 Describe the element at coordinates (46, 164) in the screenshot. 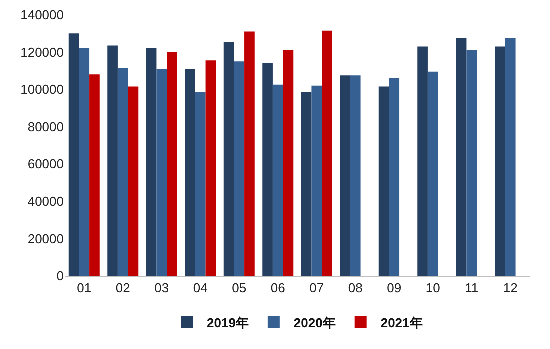

I see `y-tick-label: 60000` at that location.